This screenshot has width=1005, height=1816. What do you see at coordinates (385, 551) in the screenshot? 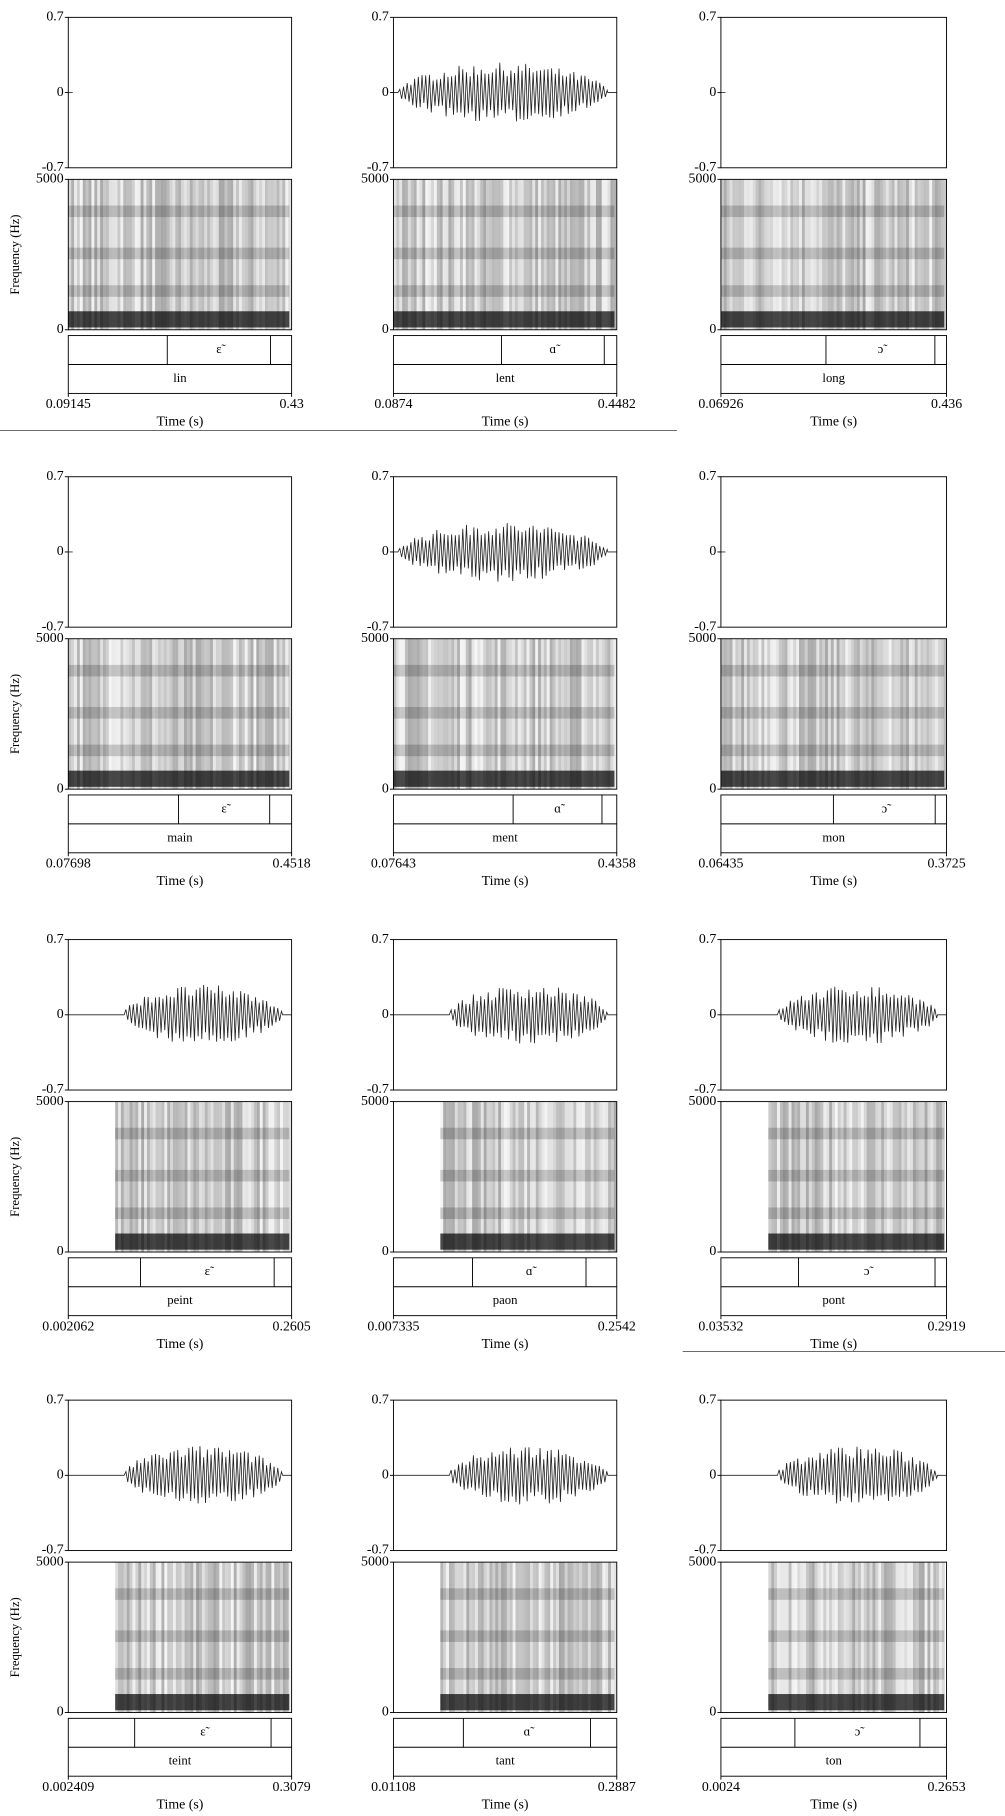
I see `y-tick-label: 0` at bounding box center [385, 551].